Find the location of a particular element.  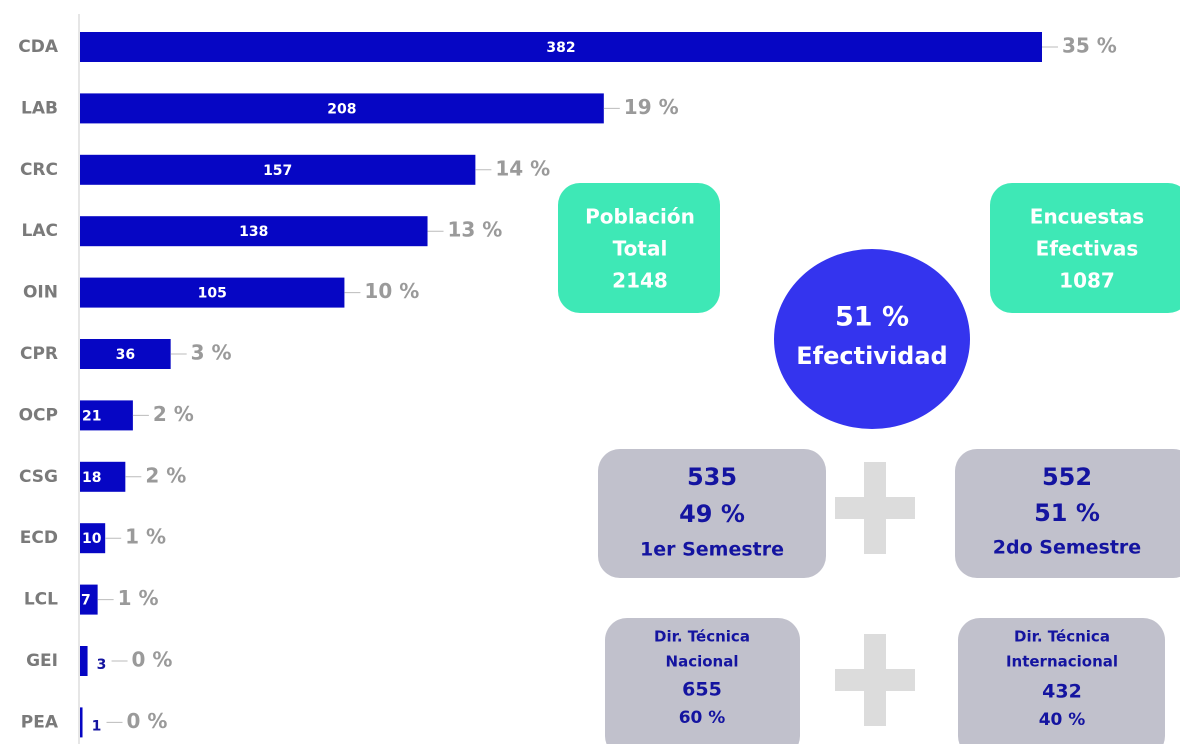

value-label: 18 is located at coordinates (91, 478).